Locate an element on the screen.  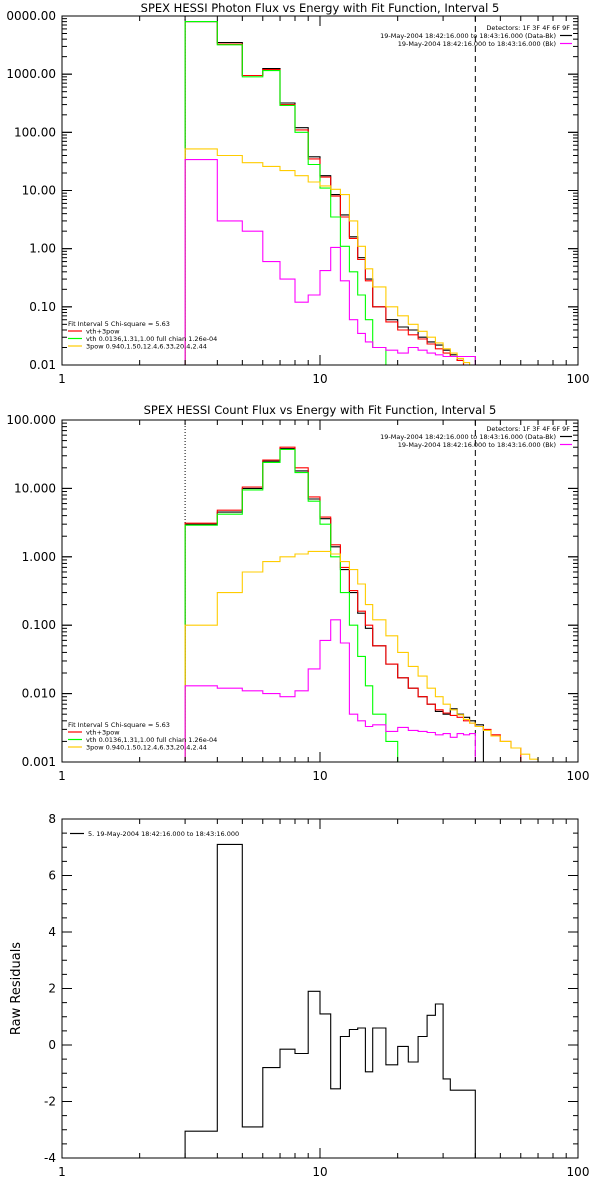
y-tick-label: 6 is located at coordinates (52, 876).